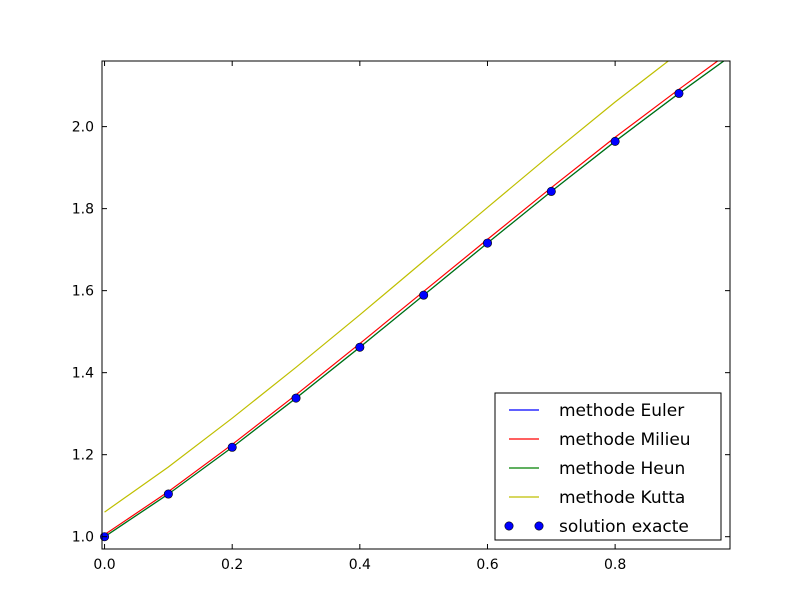 This screenshot has height=612, width=812. I want to click on legend-label-solution-exacte: solution exacte, so click(624, 527).